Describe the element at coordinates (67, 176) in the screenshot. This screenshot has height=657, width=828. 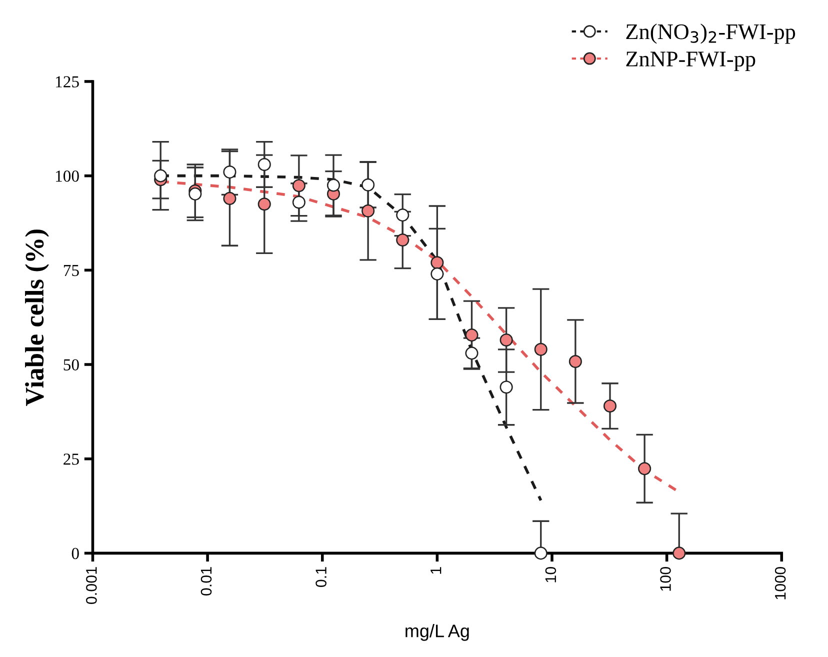
I see `y-tick-label: 100` at that location.